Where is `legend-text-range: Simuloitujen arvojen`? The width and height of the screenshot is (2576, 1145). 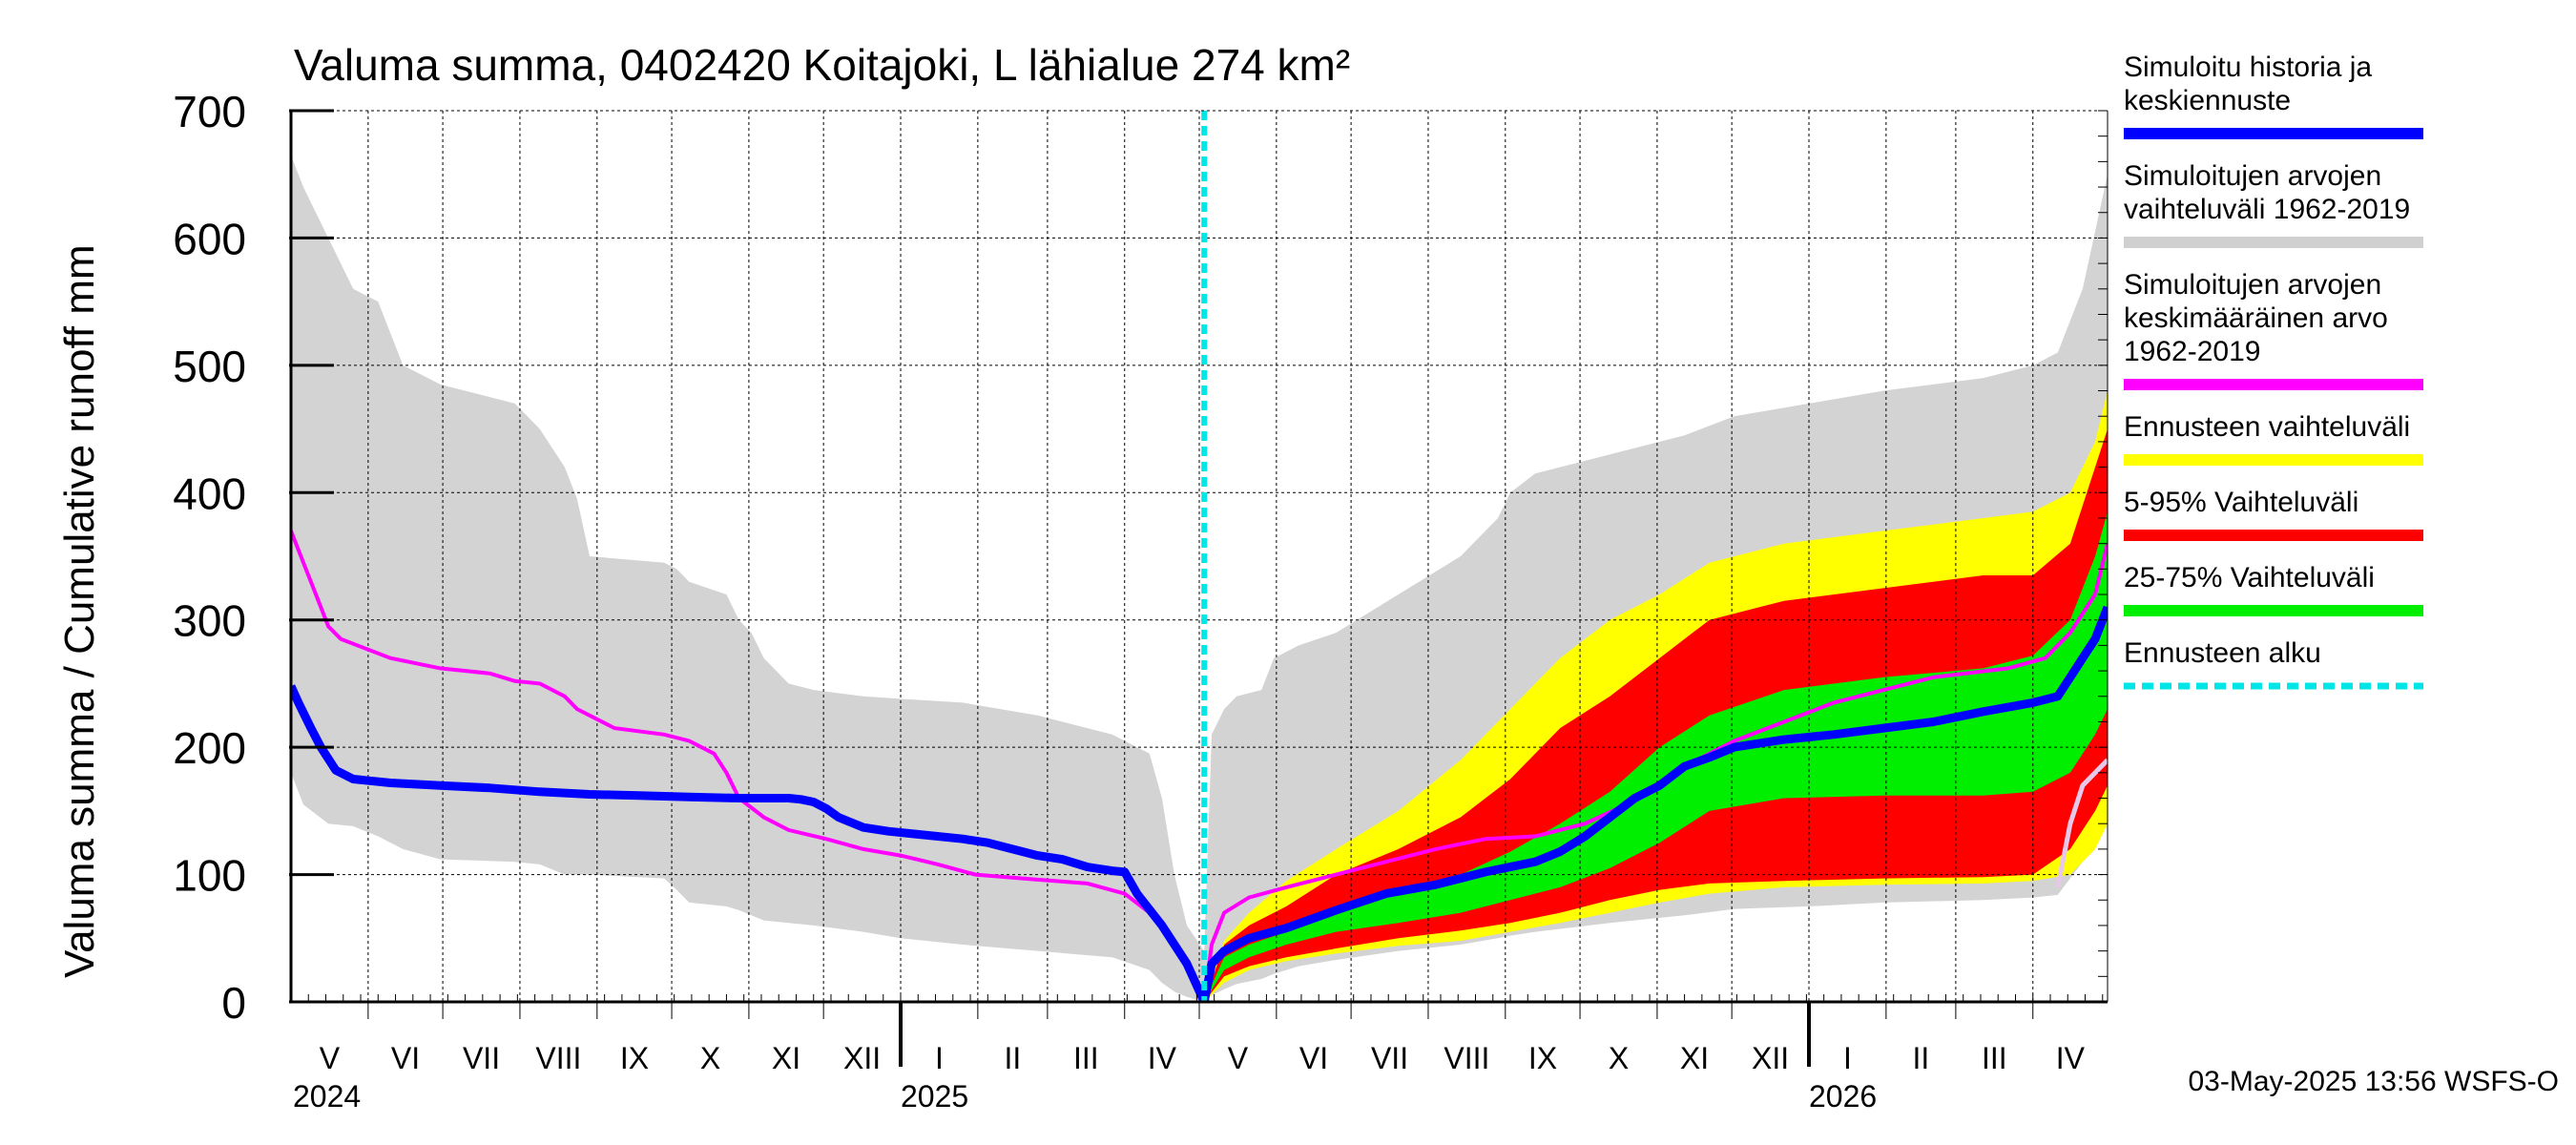 legend-text-range: Simuloitujen arvojen is located at coordinates (2252, 176).